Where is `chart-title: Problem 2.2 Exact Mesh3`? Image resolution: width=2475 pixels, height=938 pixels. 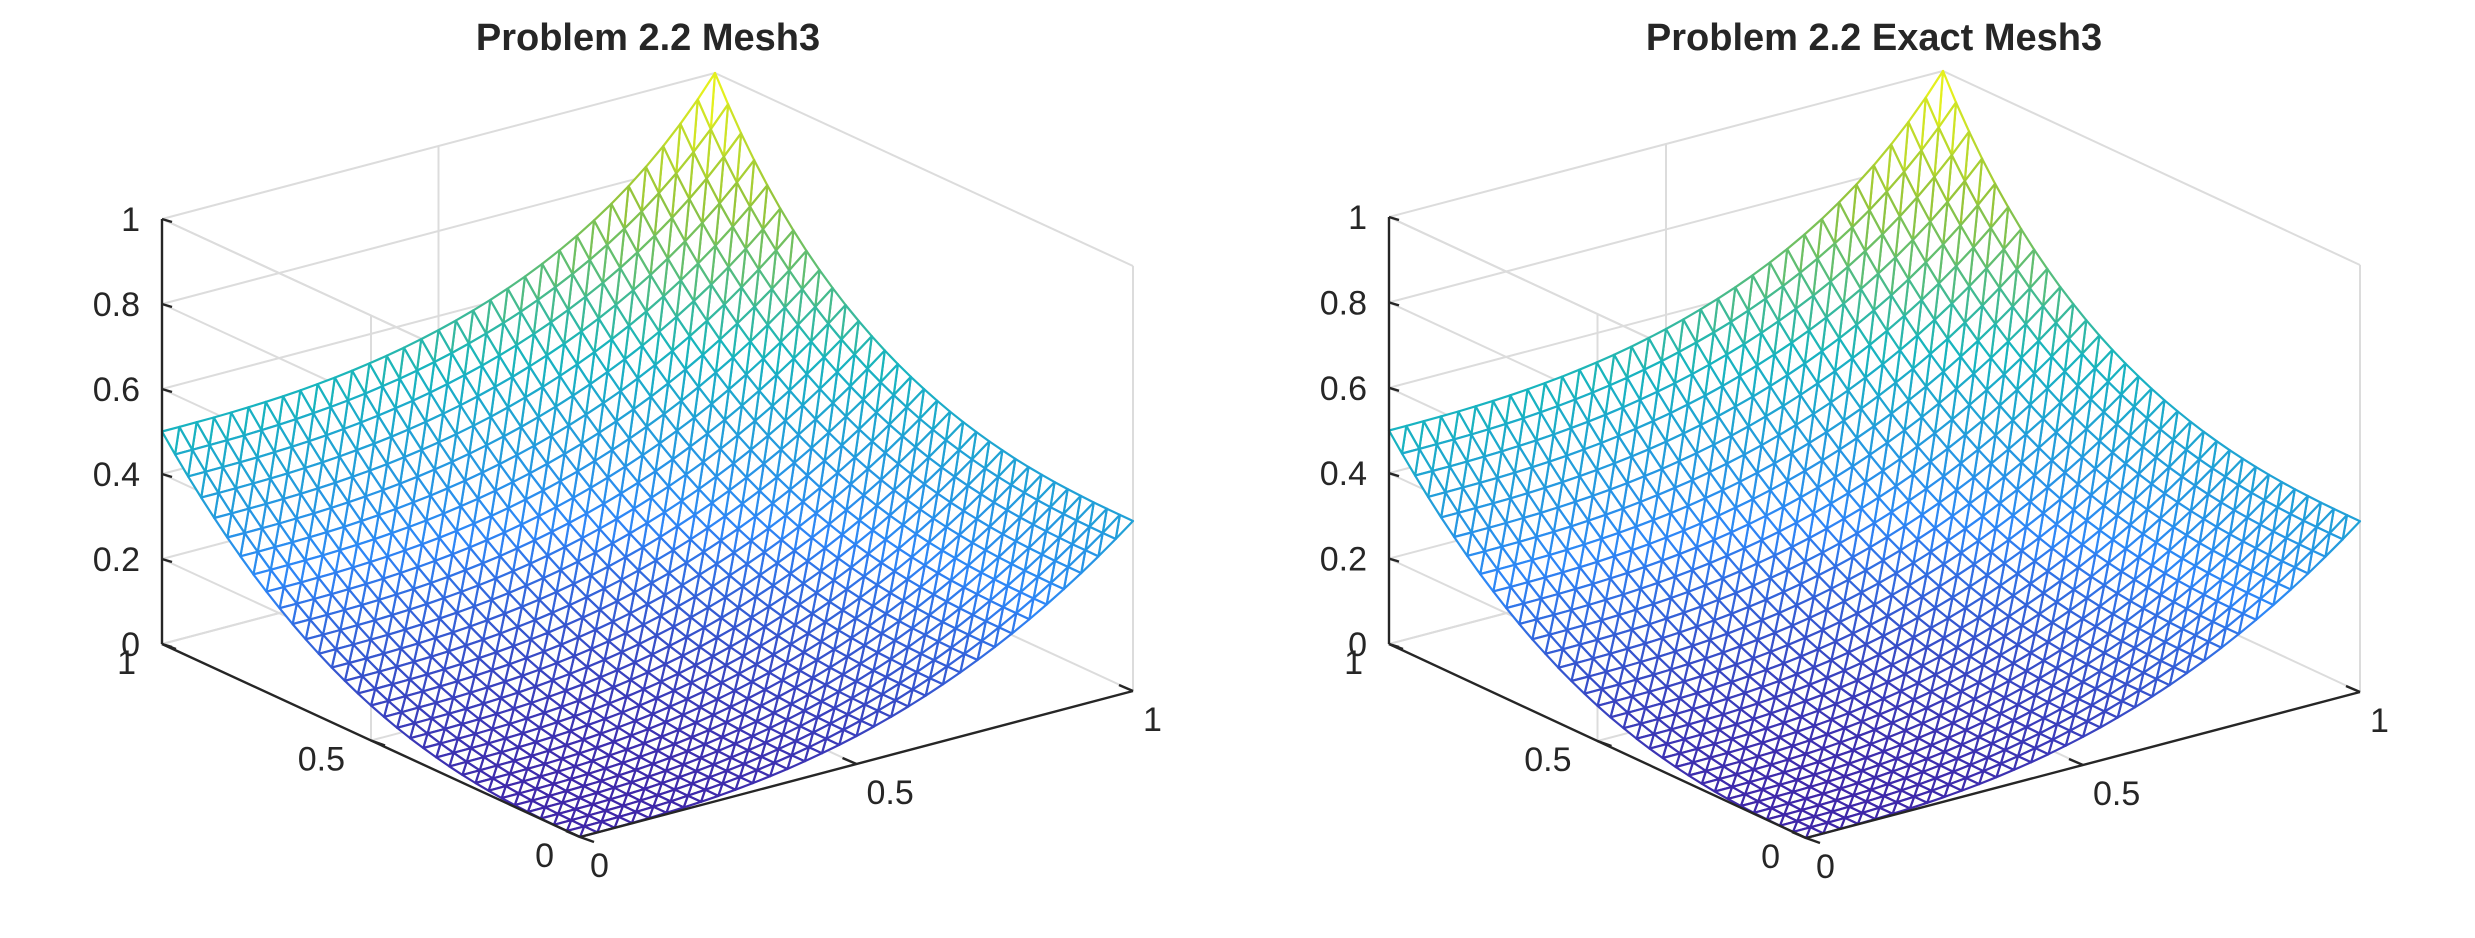 chart-title: Problem 2.2 Exact Mesh3 is located at coordinates (1874, 38).